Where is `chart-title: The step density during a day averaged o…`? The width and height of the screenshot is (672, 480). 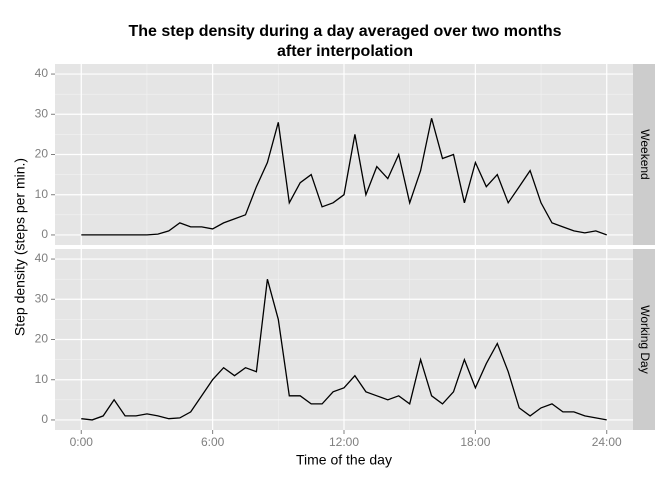 chart-title: The step density during a day averaged o… is located at coordinates (345, 31).